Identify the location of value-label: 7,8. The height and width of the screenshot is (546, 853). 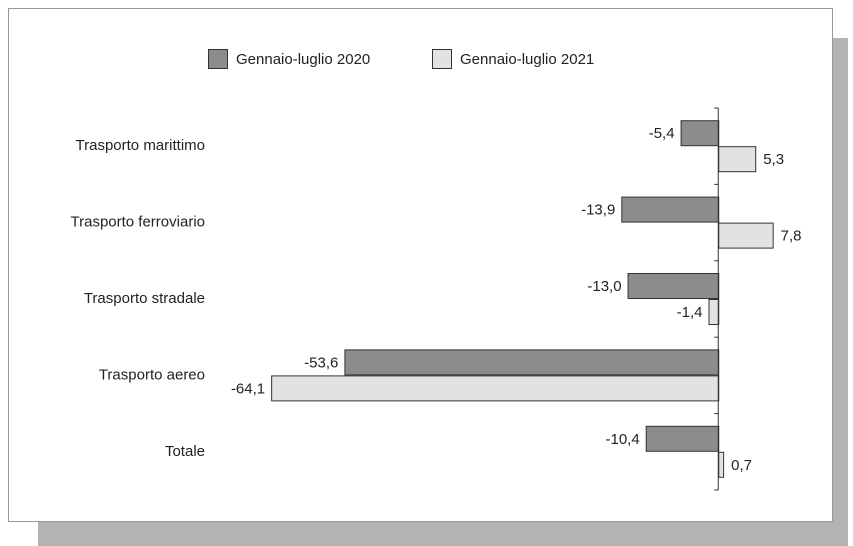
(791, 236).